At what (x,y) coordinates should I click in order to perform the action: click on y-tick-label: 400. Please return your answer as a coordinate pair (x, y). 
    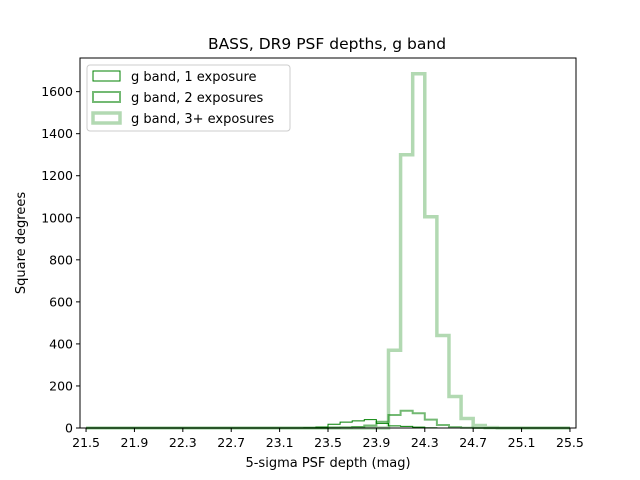
    Looking at the image, I should click on (61, 343).